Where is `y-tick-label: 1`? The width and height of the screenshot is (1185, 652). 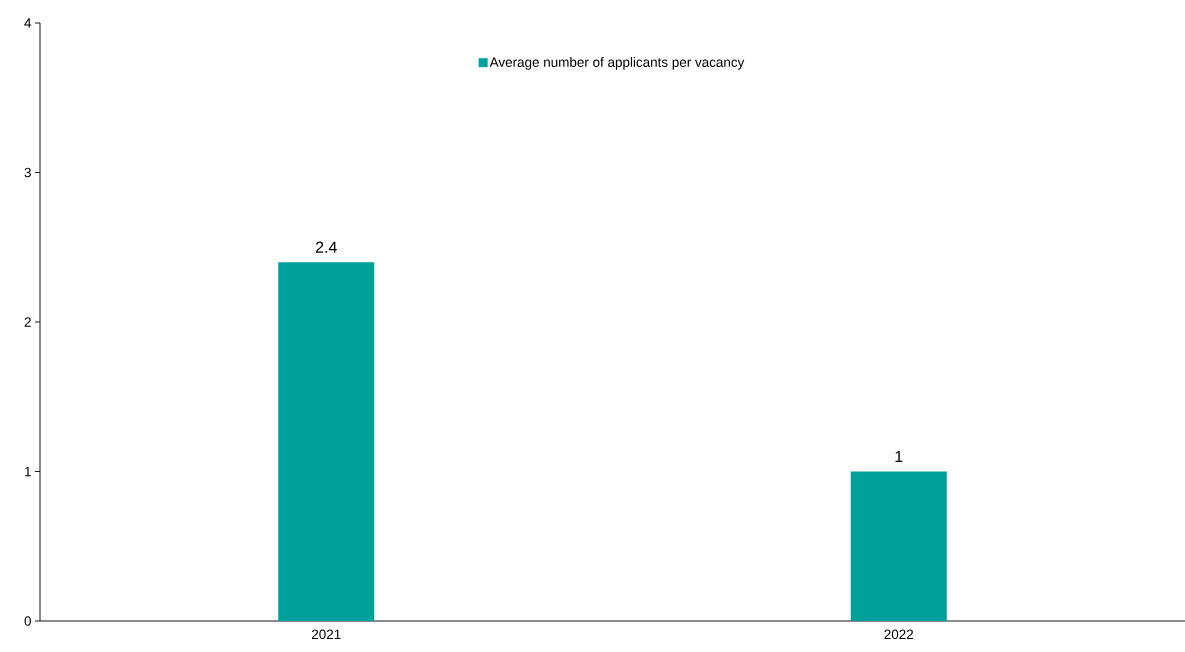
y-tick-label: 1 is located at coordinates (28, 471).